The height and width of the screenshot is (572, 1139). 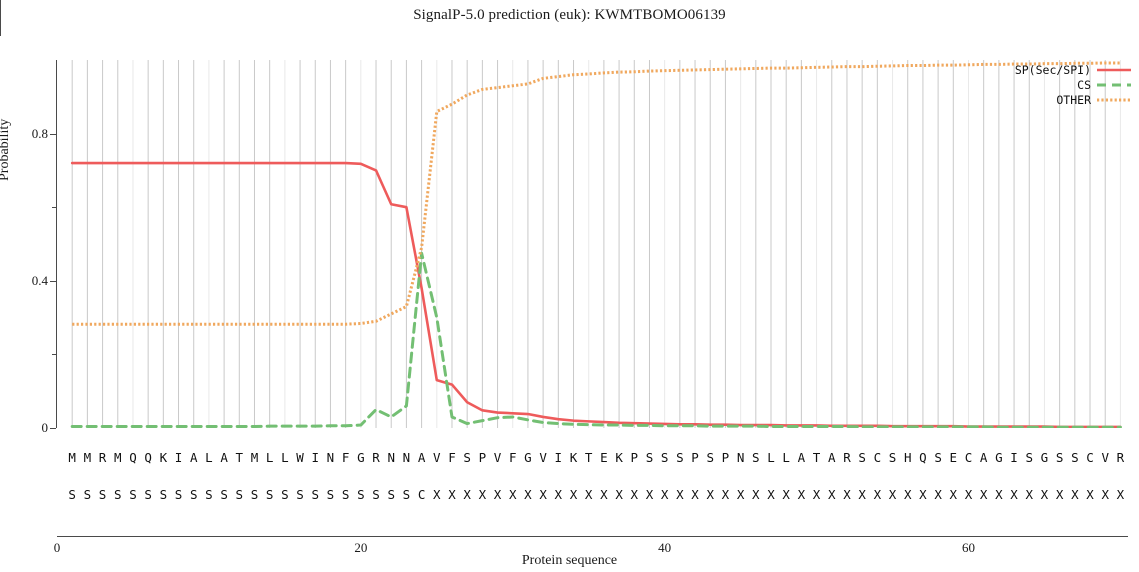 What do you see at coordinates (452, 457) in the screenshot?
I see `residue-letter: F` at bounding box center [452, 457].